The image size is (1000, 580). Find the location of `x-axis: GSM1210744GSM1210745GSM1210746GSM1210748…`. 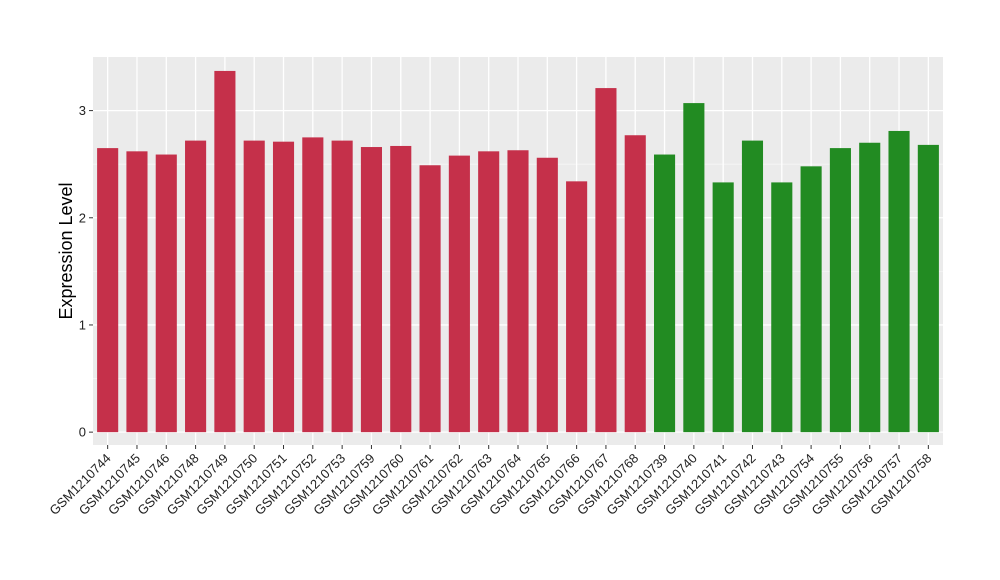

x-axis: GSM1210744GSM1210745GSM1210746GSM1210748… is located at coordinates (490, 481).